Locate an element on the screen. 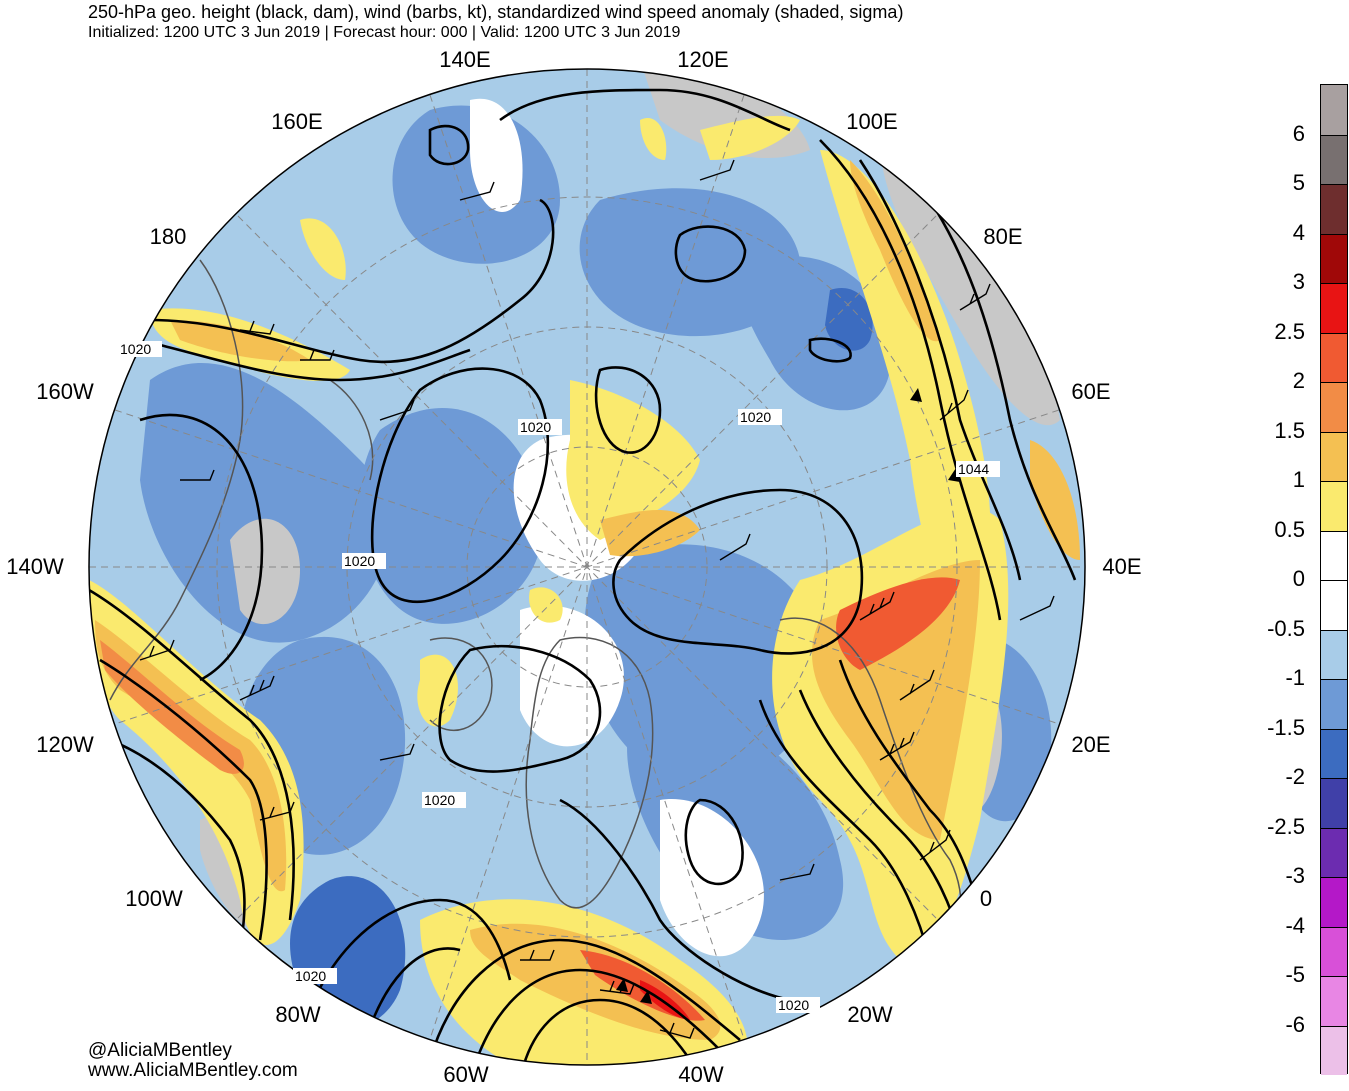 The width and height of the screenshot is (1349, 1091). colorbar-label: -0.5 is located at coordinates (1286, 628).